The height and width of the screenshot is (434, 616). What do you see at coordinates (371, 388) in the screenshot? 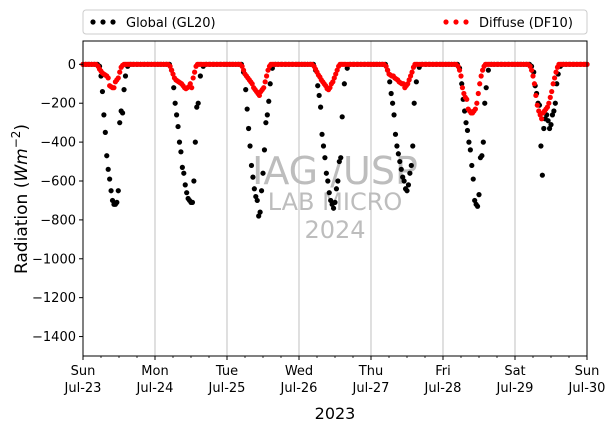
I see `x-tick-label-date: Jul-27` at bounding box center [371, 388].